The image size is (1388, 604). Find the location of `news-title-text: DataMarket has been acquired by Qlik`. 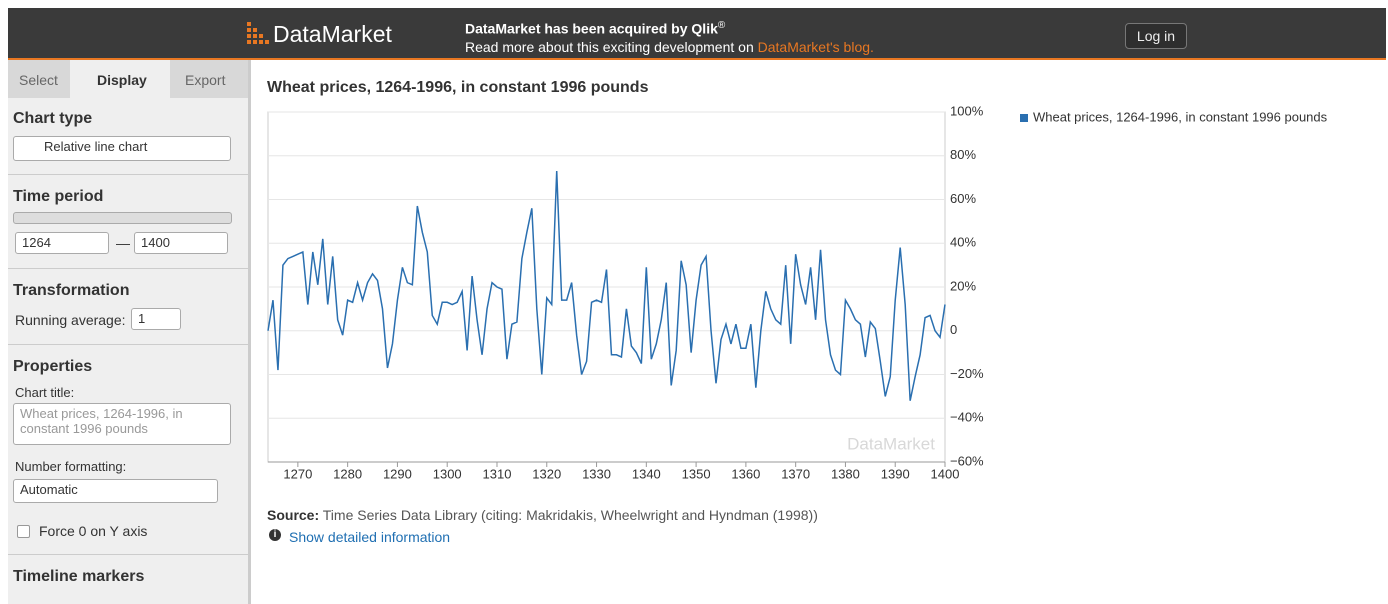

news-title-text: DataMarket has been acquired by Qlik is located at coordinates (591, 28).